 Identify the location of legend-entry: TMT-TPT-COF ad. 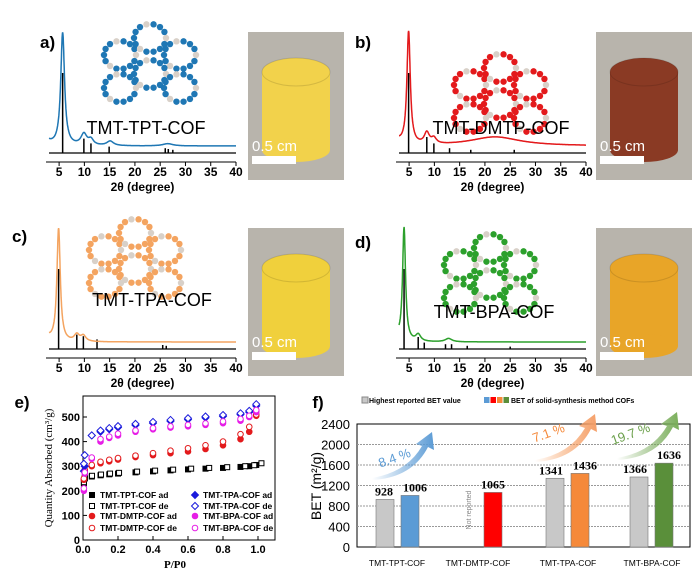
(134, 495).